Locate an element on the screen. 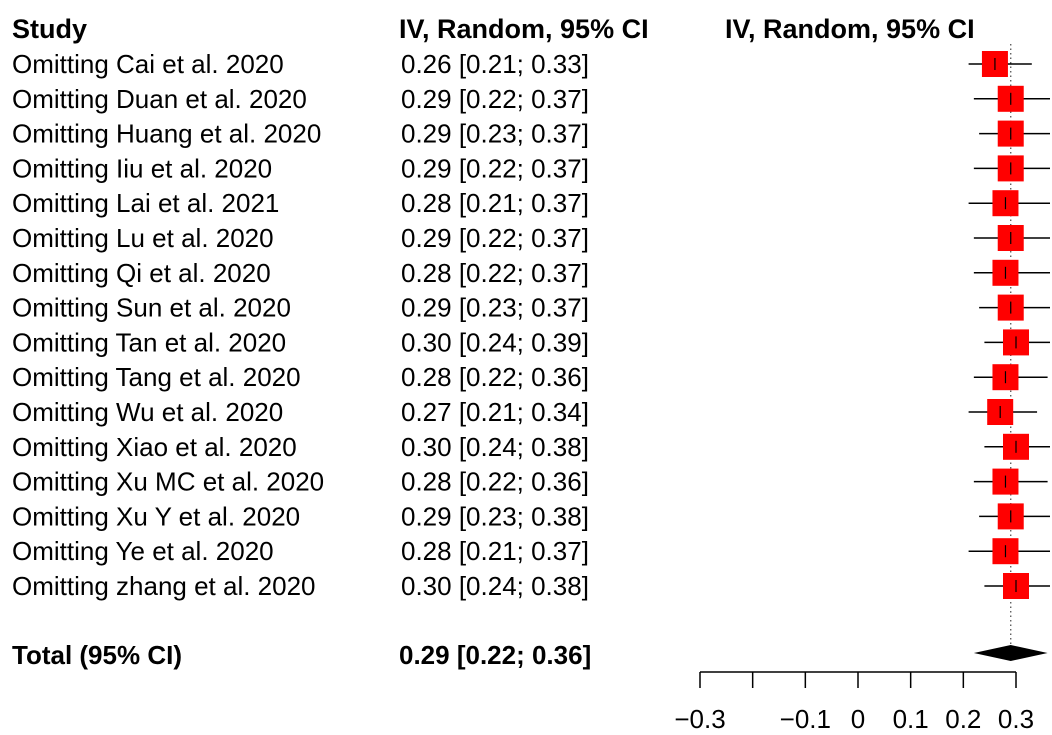  x-tick-label: 0.2 is located at coordinates (963, 719).